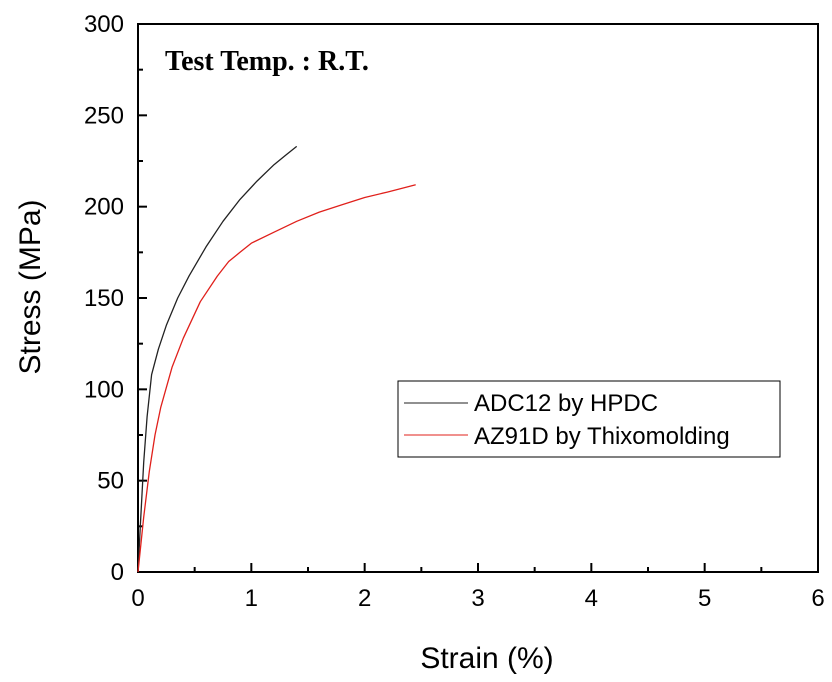  What do you see at coordinates (364, 598) in the screenshot?
I see `x-tick-label: 2` at bounding box center [364, 598].